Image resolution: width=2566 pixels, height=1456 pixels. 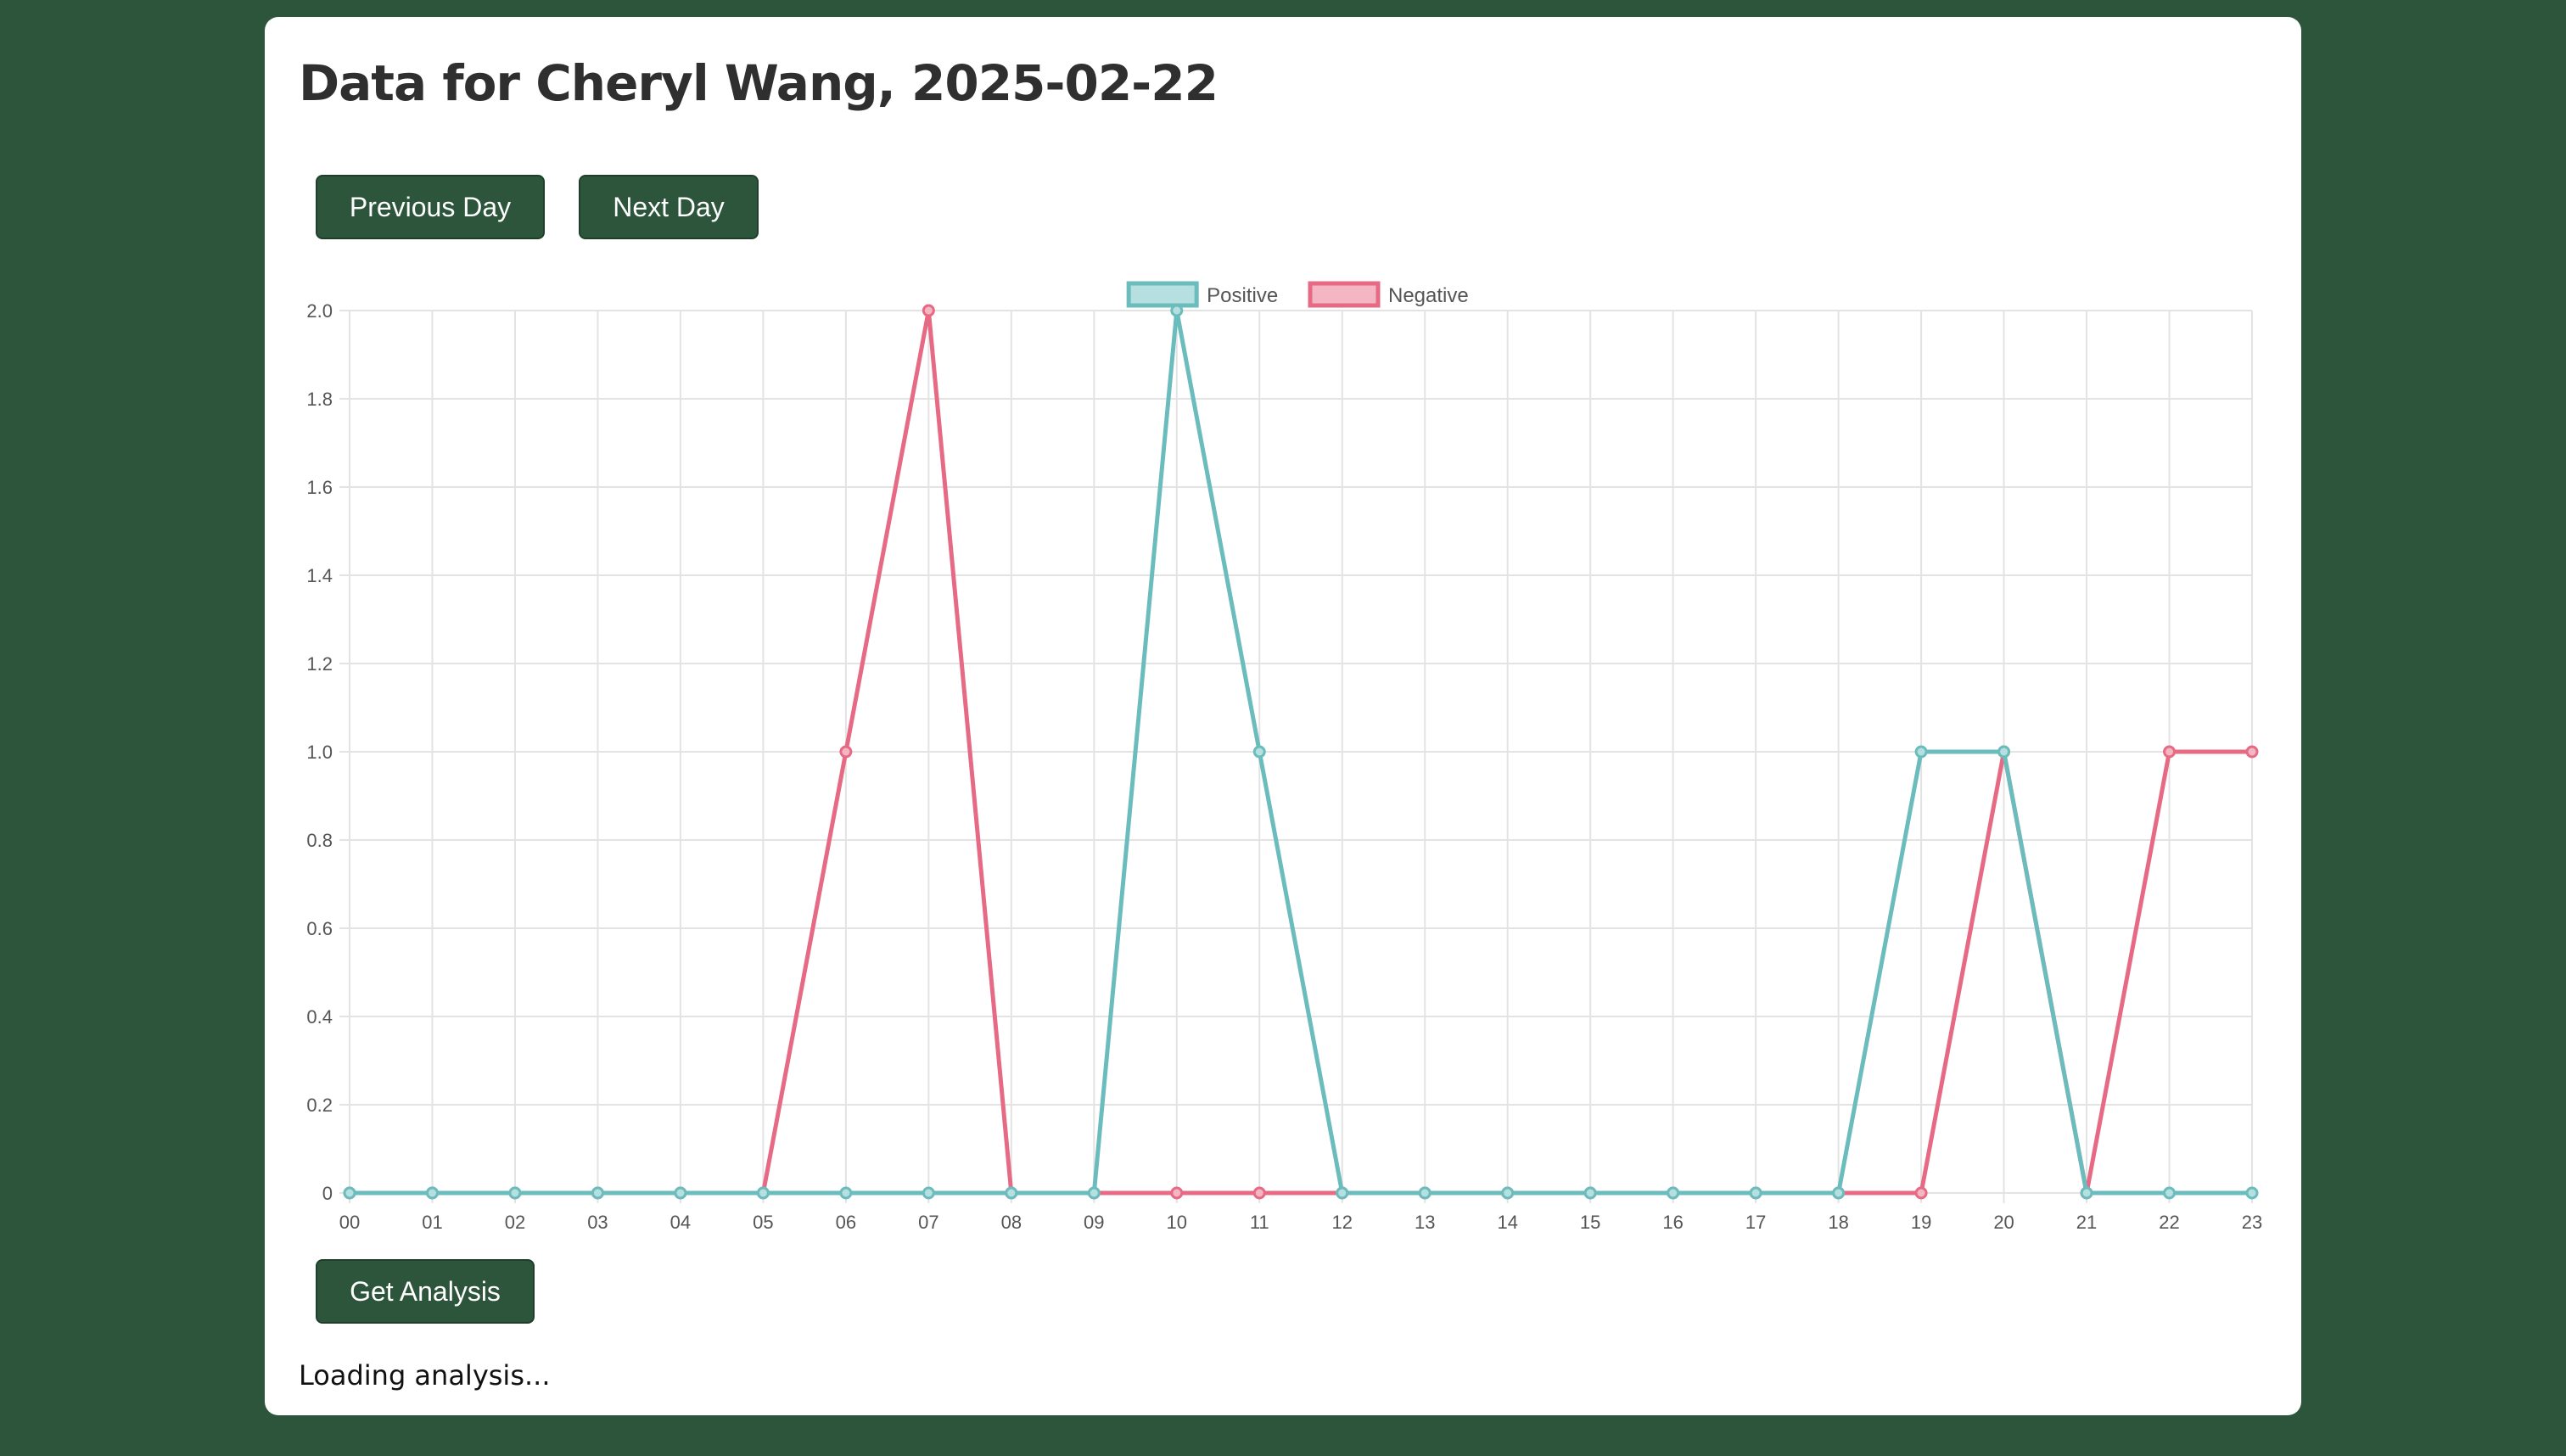 I want to click on y-axis-ticks: 0 0.2 0.4 0.6 0.8 1.0 1.2 1.4 1.6 1.8 2.0, so click(x=319, y=752).